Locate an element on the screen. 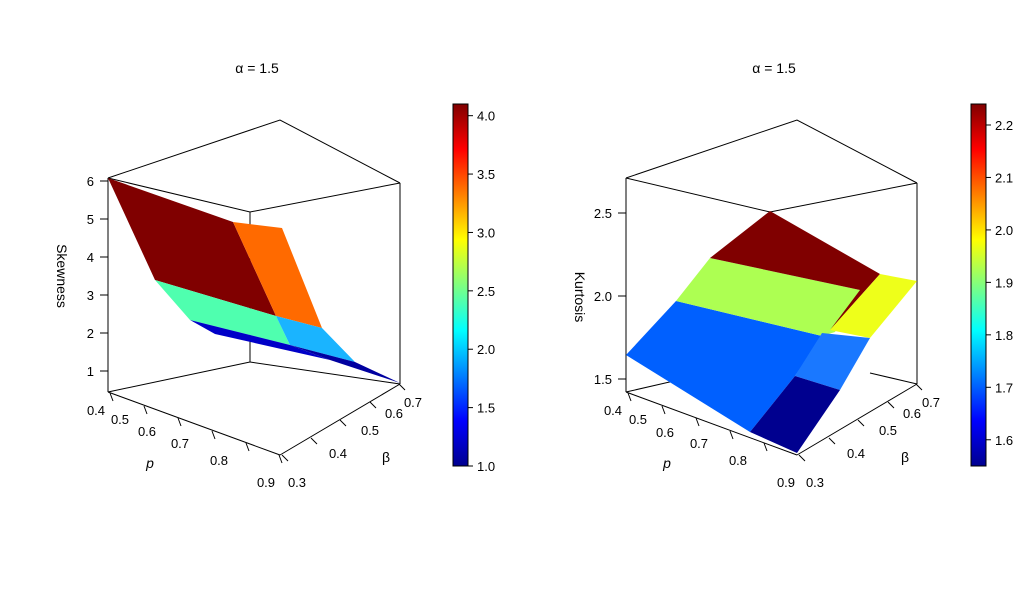 Image resolution: width=1036 pixels, height=598 pixels. colorbar-tick-label: 1.7 is located at coordinates (1004, 387).